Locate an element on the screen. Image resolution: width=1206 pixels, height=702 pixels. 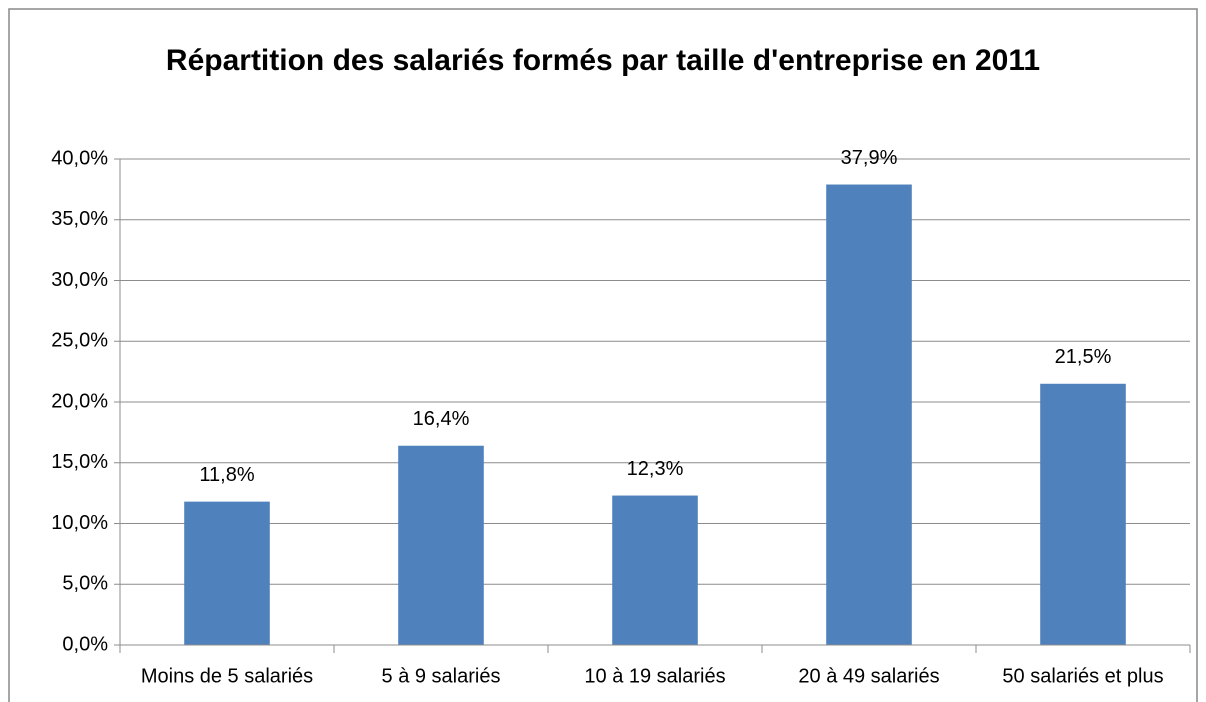
y-tick-label: 5,0% is located at coordinates (85, 584).